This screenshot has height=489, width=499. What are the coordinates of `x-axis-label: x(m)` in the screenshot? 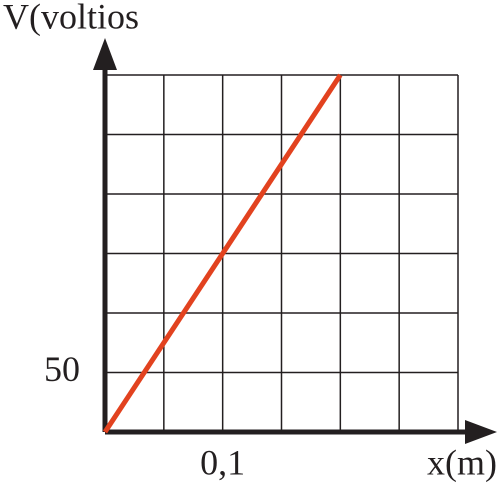 It's located at (462, 462).